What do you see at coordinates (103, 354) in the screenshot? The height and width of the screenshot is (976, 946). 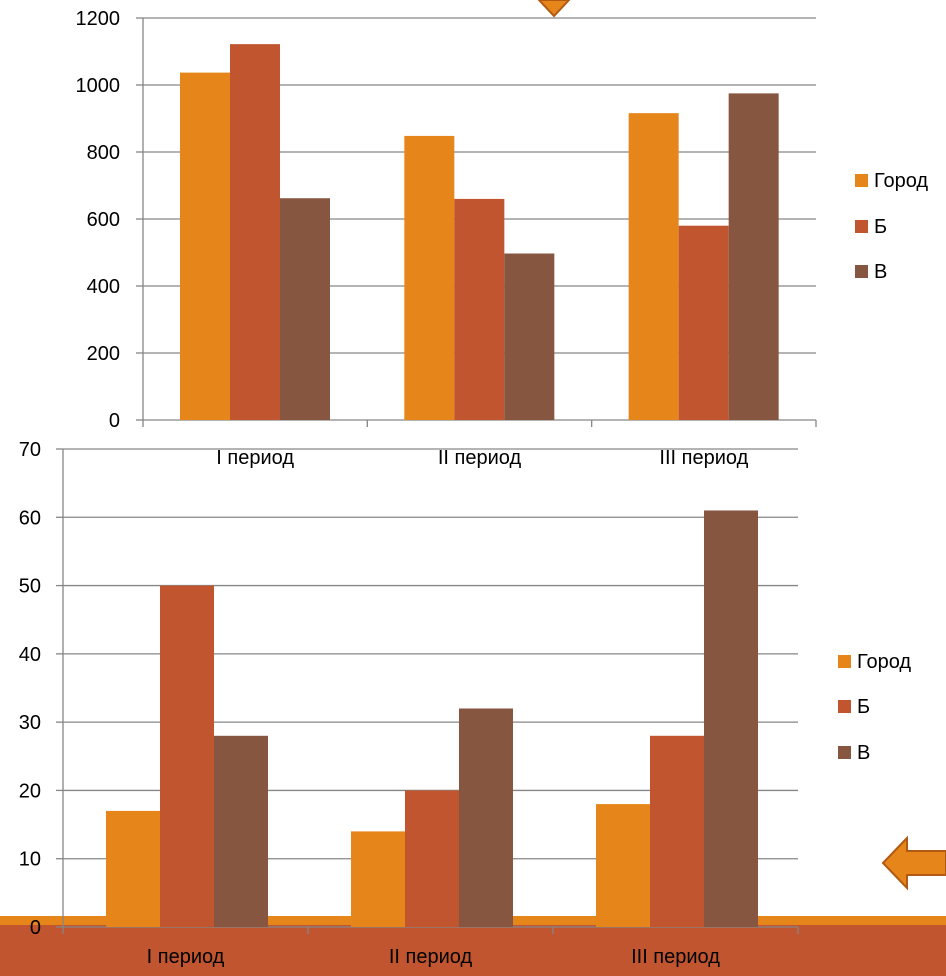 I see `y-tick-label: 200` at bounding box center [103, 354].